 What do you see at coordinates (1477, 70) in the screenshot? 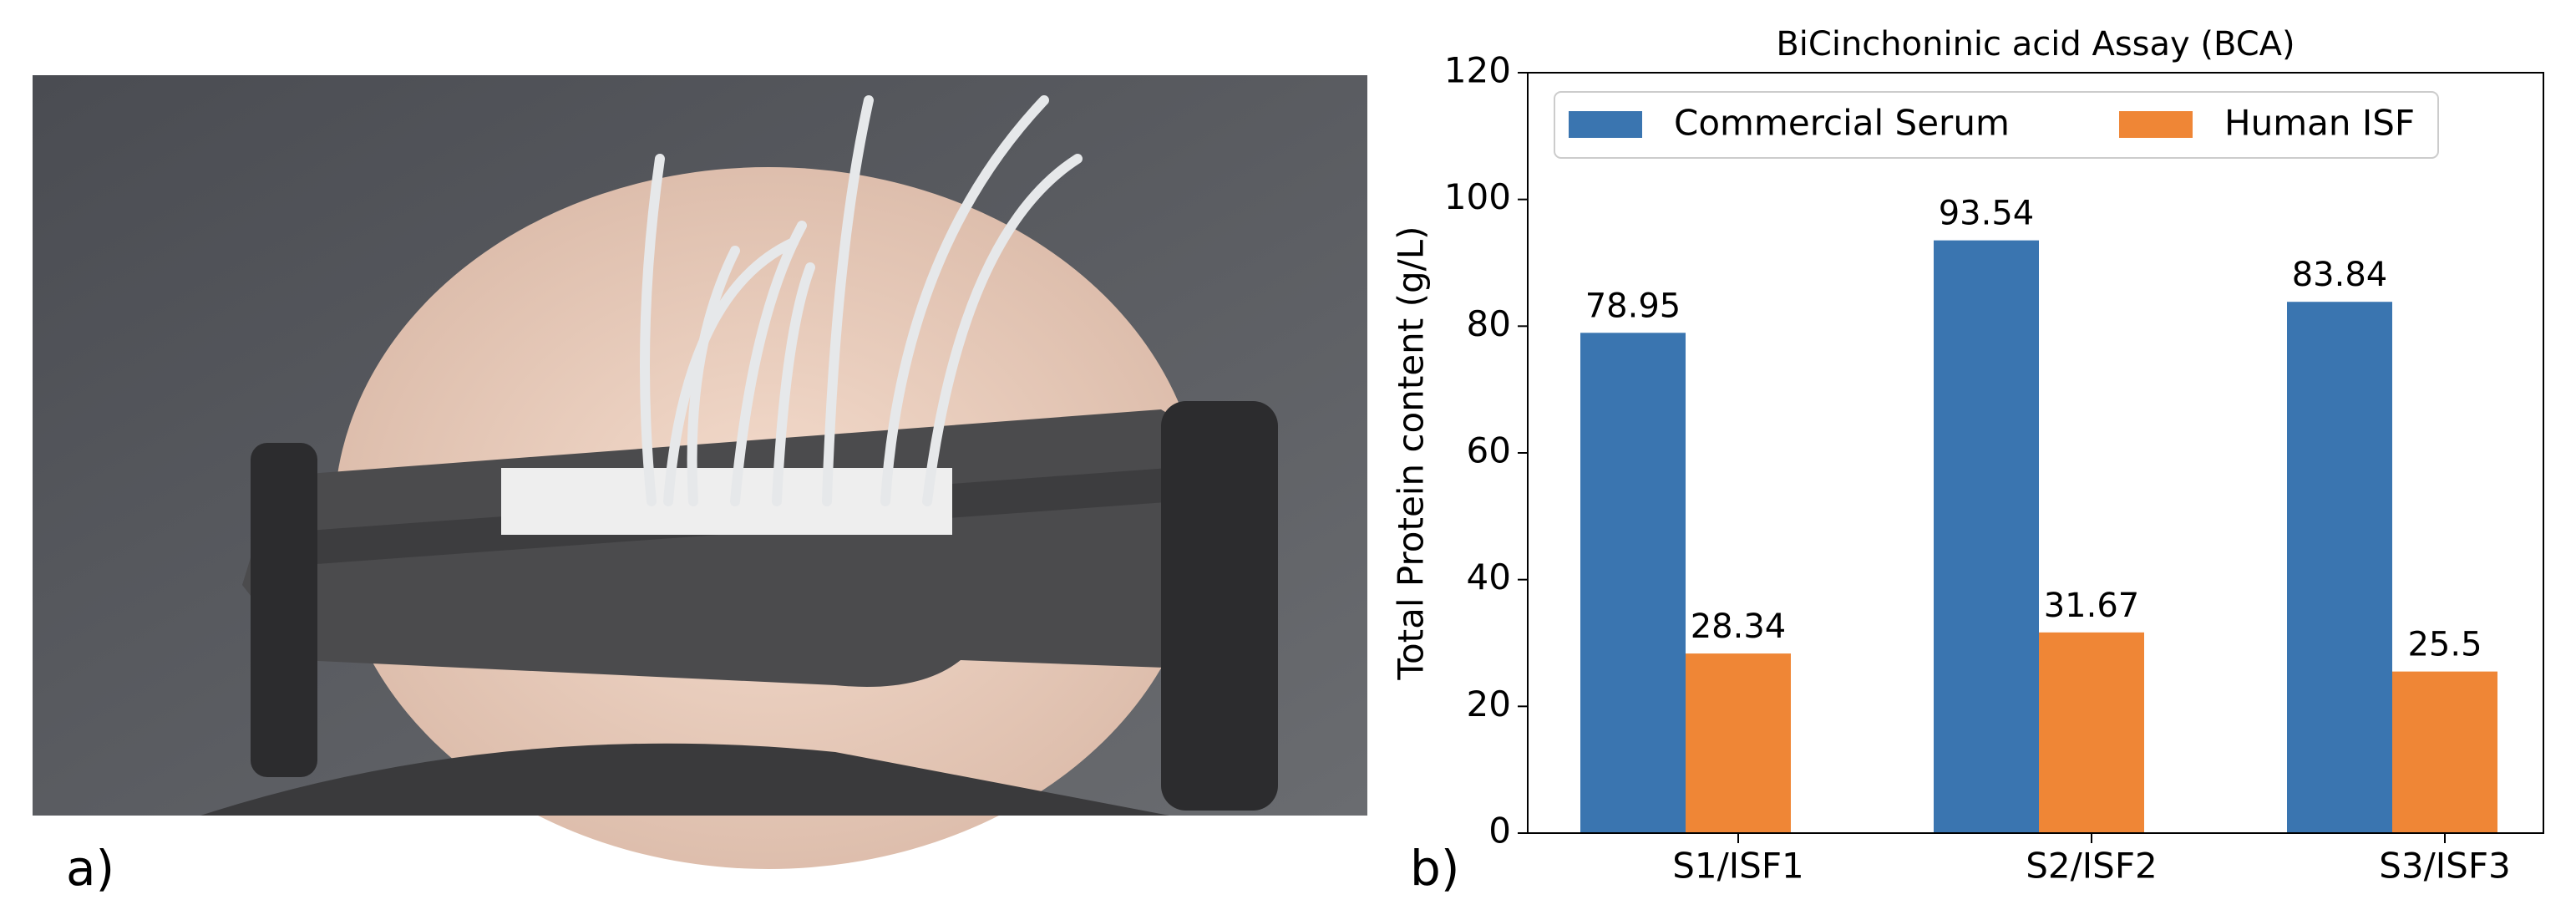
I see `y-tick-label: 120` at bounding box center [1477, 70].